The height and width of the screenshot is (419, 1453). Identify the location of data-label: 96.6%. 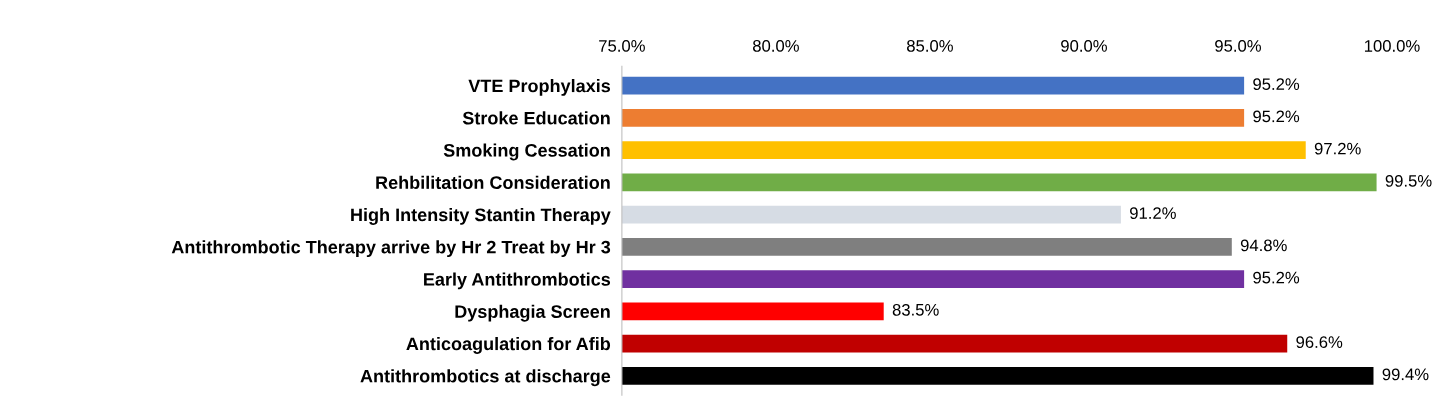
(1319, 342).